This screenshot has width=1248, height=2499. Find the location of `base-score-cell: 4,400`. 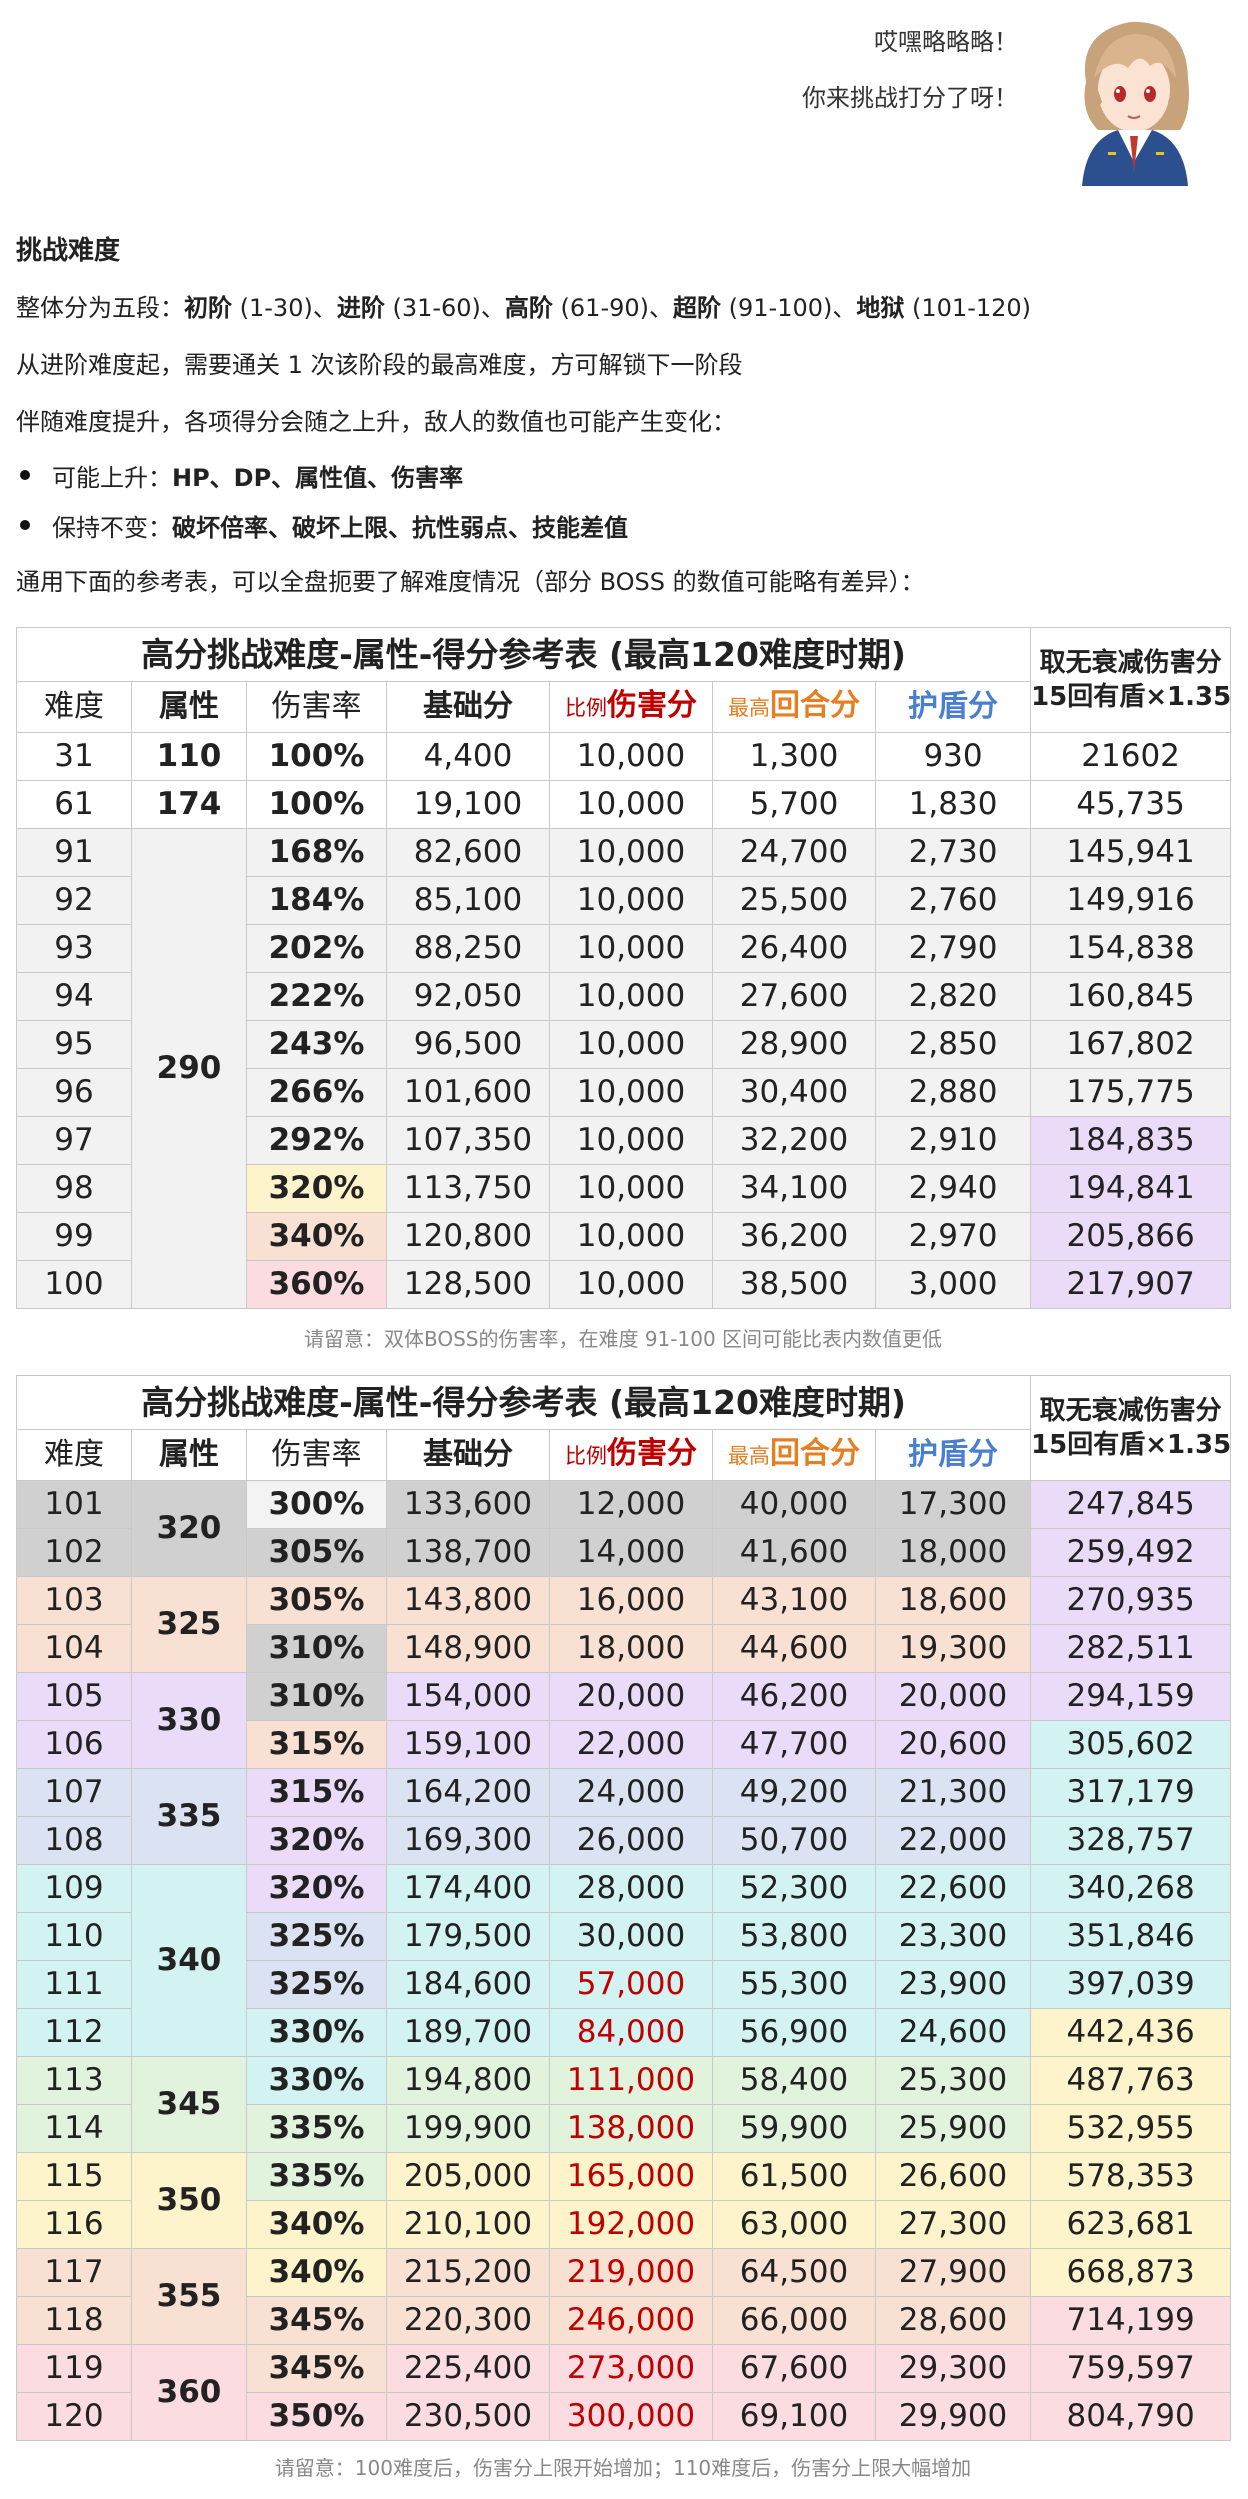

base-score-cell: 4,400 is located at coordinates (468, 756).